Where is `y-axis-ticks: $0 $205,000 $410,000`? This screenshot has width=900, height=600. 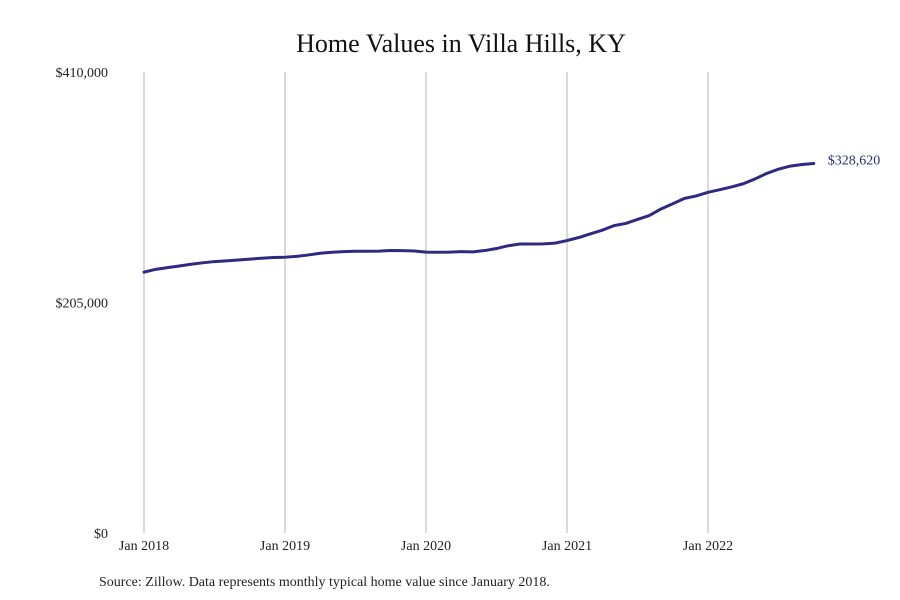
y-axis-ticks: $0 $205,000 $410,000 is located at coordinates (82, 304).